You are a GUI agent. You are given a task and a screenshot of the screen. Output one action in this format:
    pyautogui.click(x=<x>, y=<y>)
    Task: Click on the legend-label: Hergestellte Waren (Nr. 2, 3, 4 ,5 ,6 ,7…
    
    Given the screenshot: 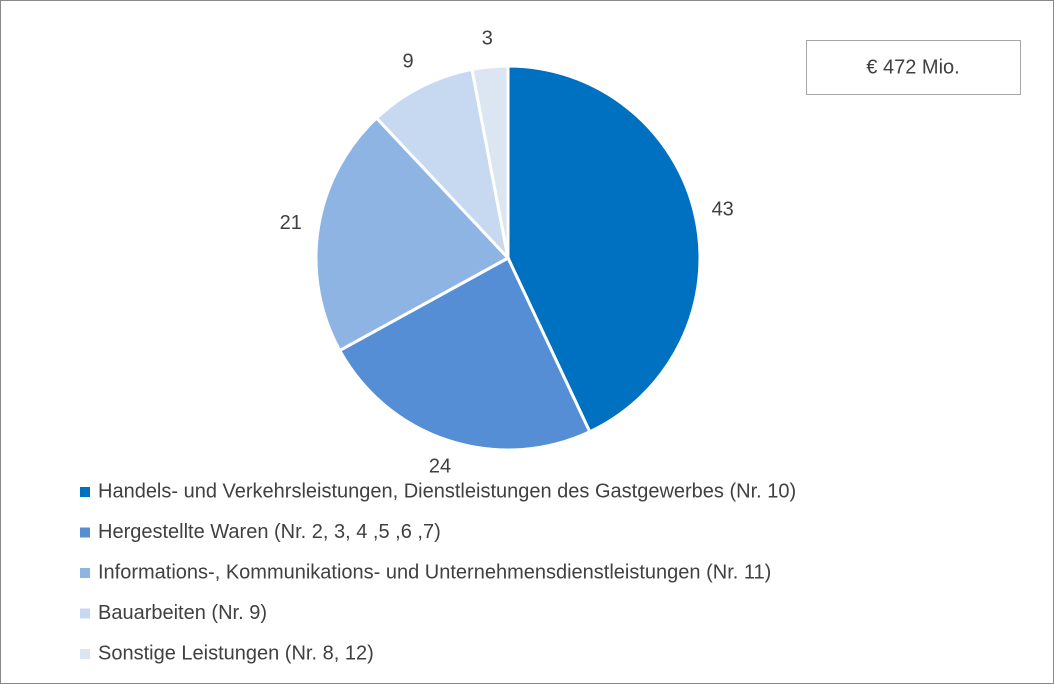 What is the action you would take?
    pyautogui.click(x=269, y=532)
    